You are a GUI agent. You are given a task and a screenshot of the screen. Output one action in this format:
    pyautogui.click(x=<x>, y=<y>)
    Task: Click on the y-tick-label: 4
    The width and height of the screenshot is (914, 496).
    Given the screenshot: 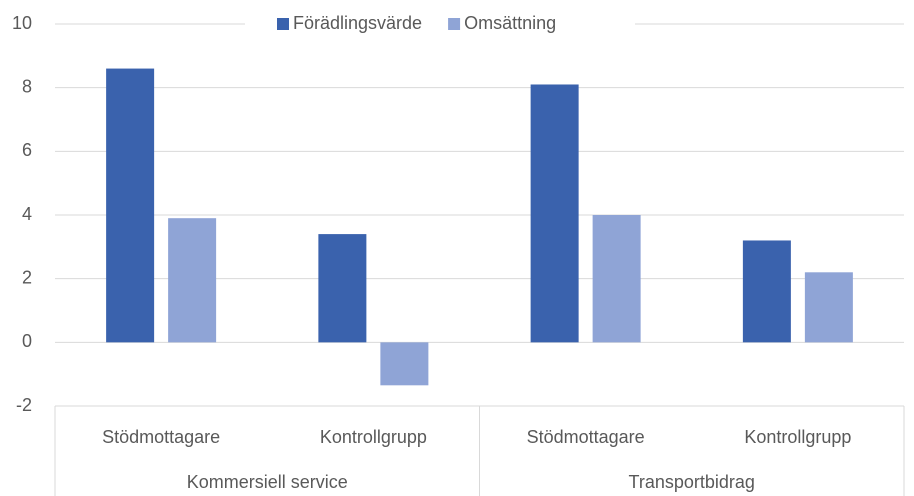 What is the action you would take?
    pyautogui.click(x=27, y=214)
    